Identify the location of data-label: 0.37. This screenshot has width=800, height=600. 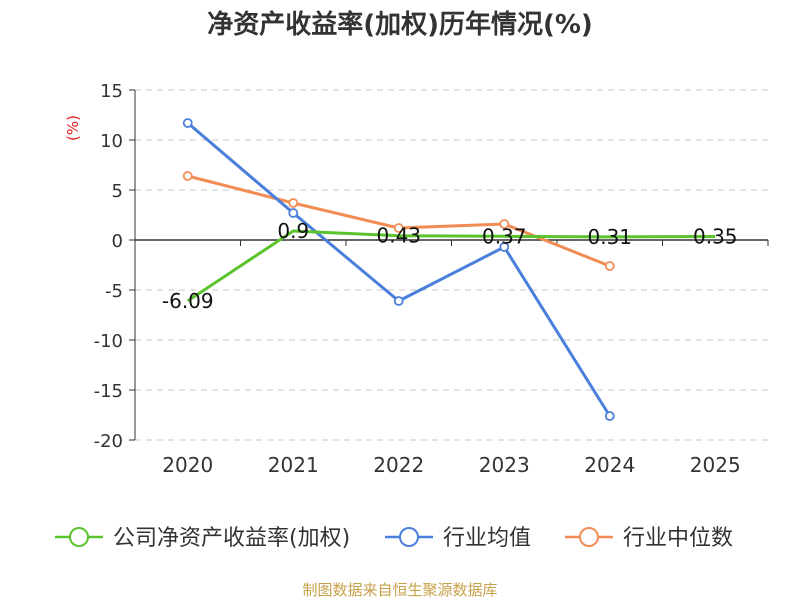
(504, 236).